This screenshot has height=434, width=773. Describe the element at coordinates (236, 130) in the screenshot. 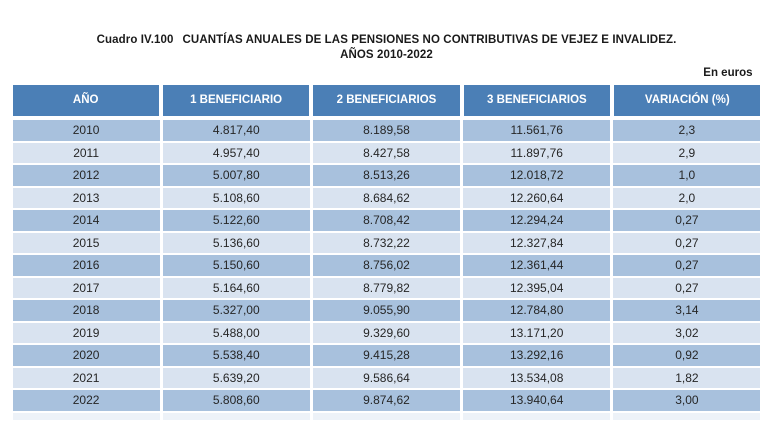

I see `value-cell: 4.817,40` at that location.